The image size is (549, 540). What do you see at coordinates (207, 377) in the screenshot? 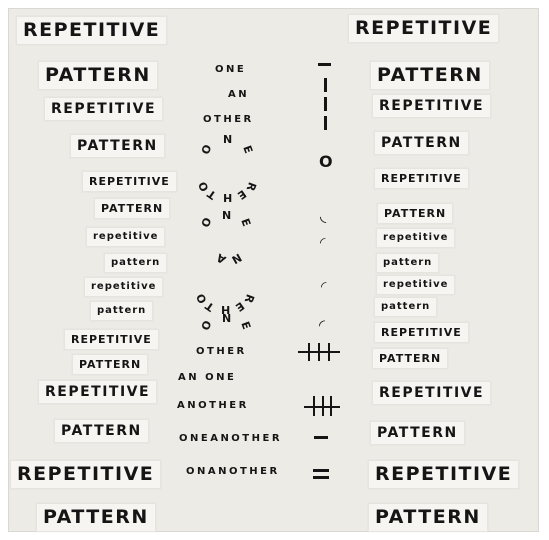
I see `middle-word: AN ONE` at bounding box center [207, 377].